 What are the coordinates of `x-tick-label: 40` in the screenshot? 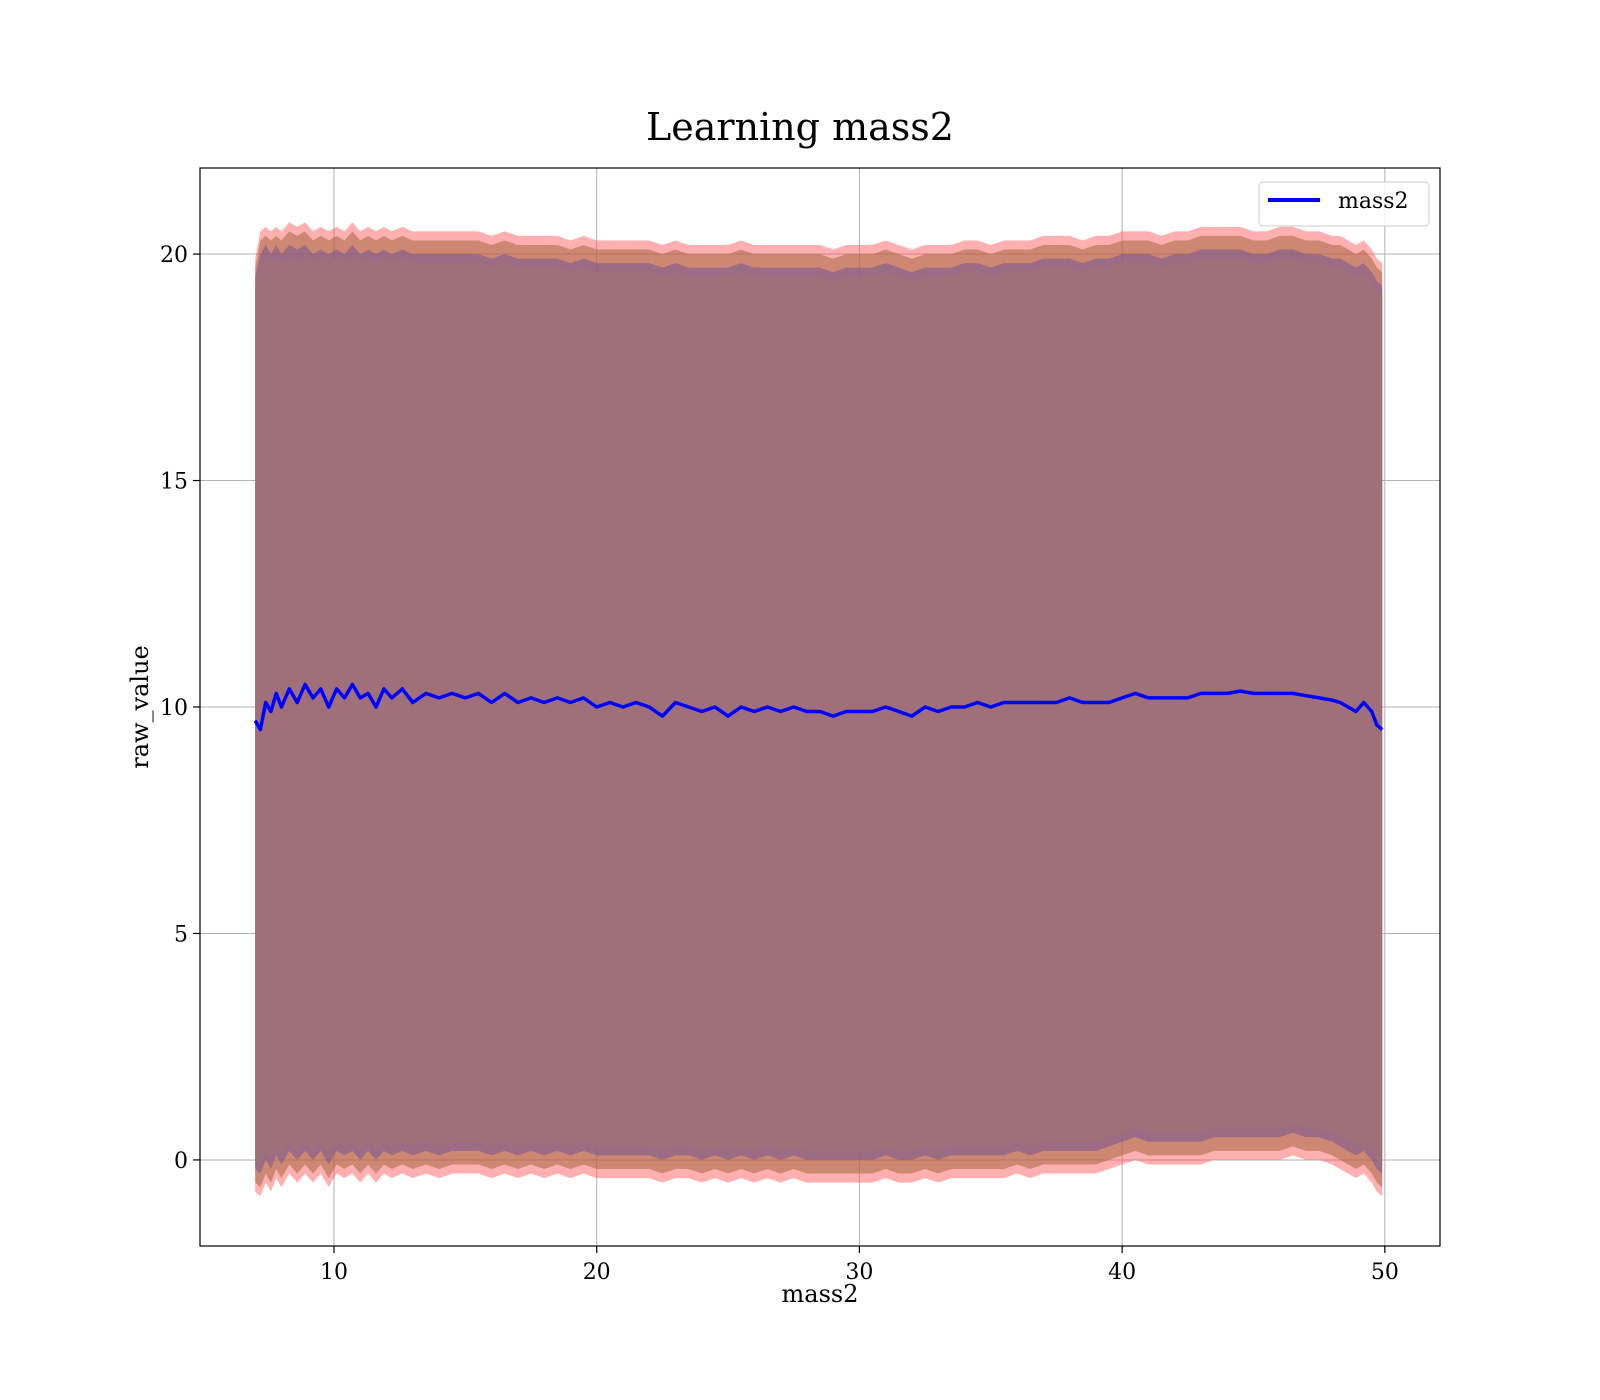 It's located at (1122, 1272).